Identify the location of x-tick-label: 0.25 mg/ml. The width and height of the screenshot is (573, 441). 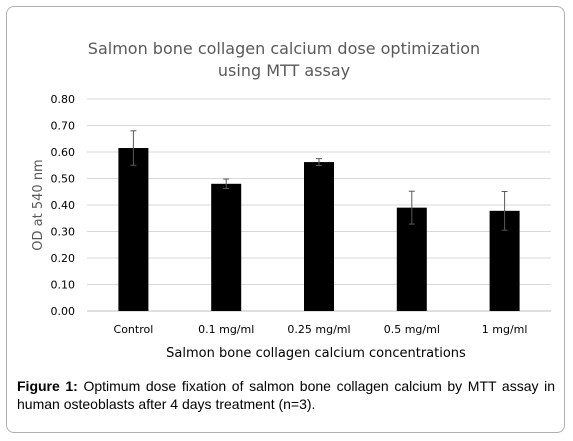
(318, 329).